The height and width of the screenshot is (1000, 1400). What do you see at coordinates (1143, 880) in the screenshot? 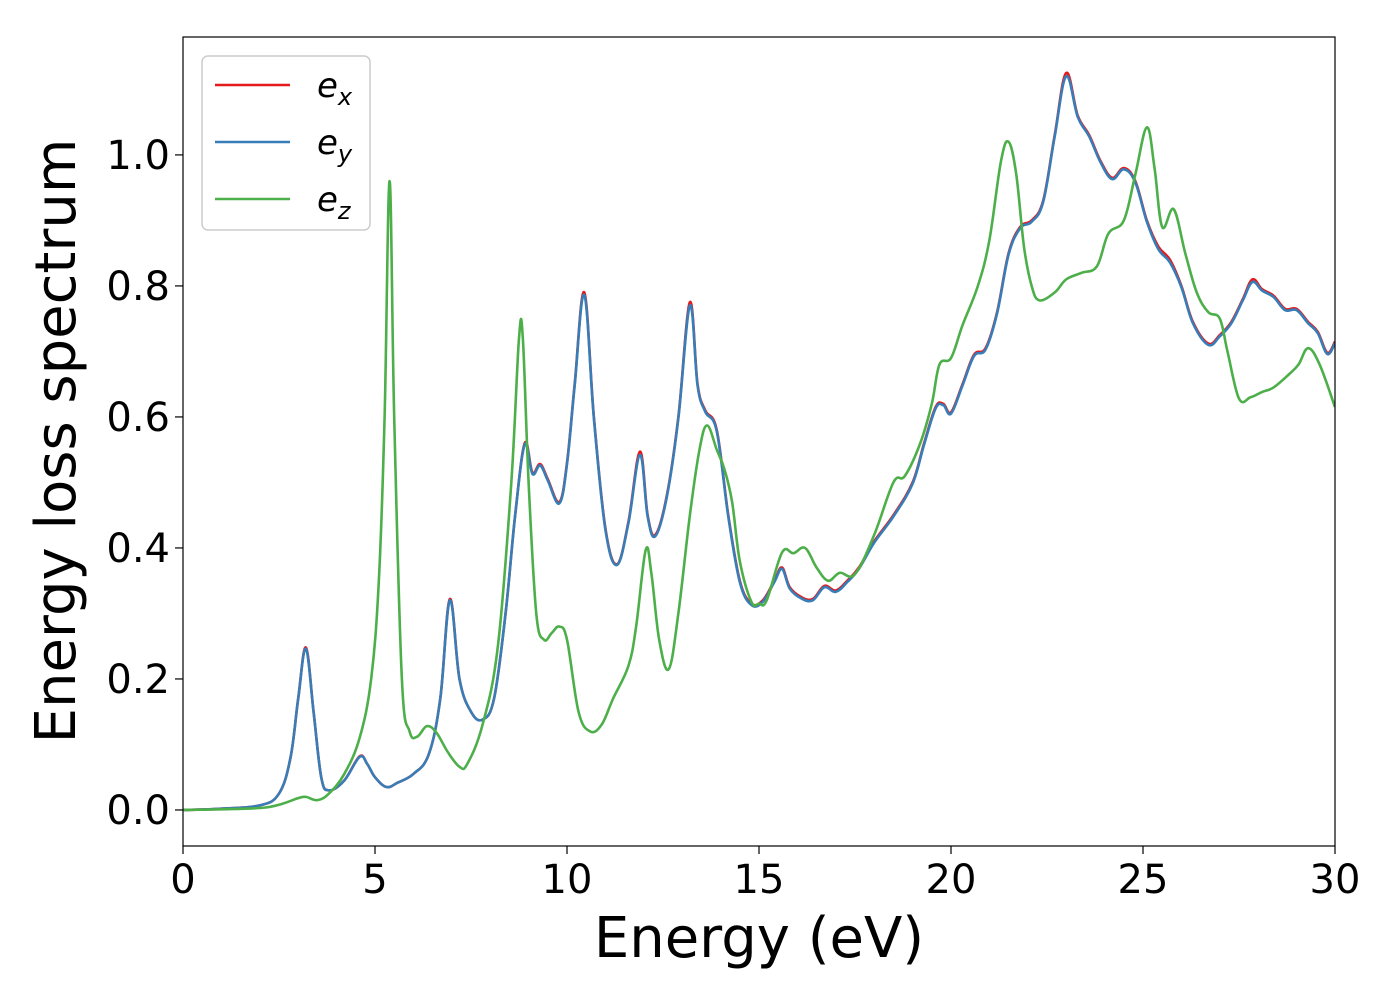
I see `x-tick-label: 25` at bounding box center [1143, 880].